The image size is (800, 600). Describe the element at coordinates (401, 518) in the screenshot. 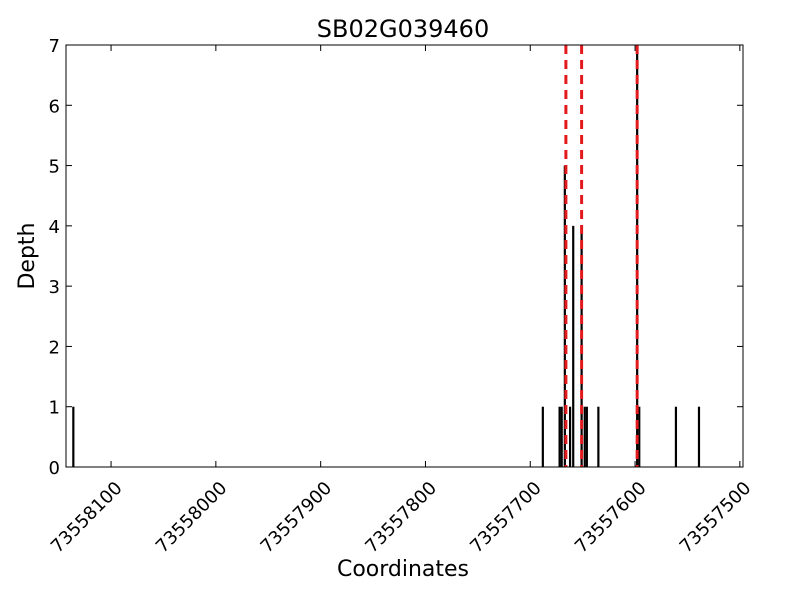

I see `x-tick-label: 73557800` at that location.